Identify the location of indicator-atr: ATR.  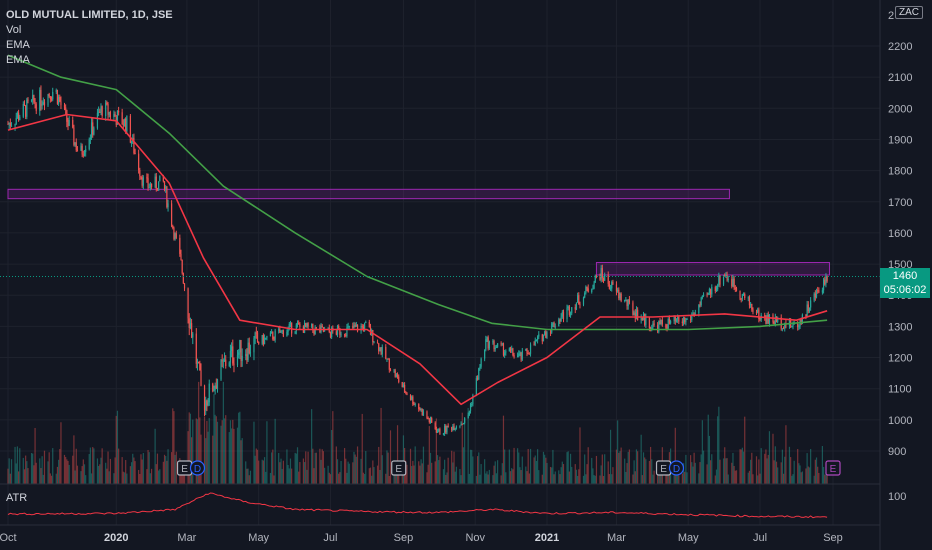
(17, 498).